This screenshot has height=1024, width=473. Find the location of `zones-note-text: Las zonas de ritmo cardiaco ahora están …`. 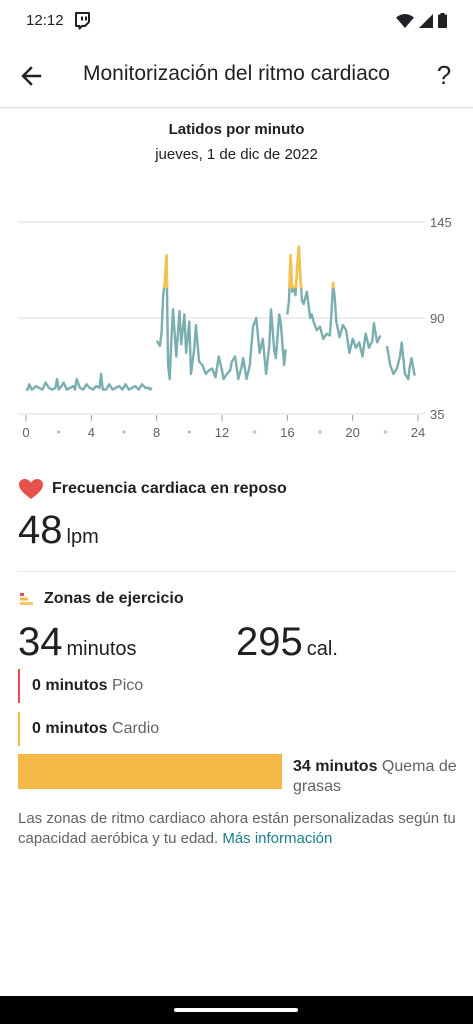

zones-note-text: Las zonas de ritmo cardiaco ahora están … is located at coordinates (237, 828).